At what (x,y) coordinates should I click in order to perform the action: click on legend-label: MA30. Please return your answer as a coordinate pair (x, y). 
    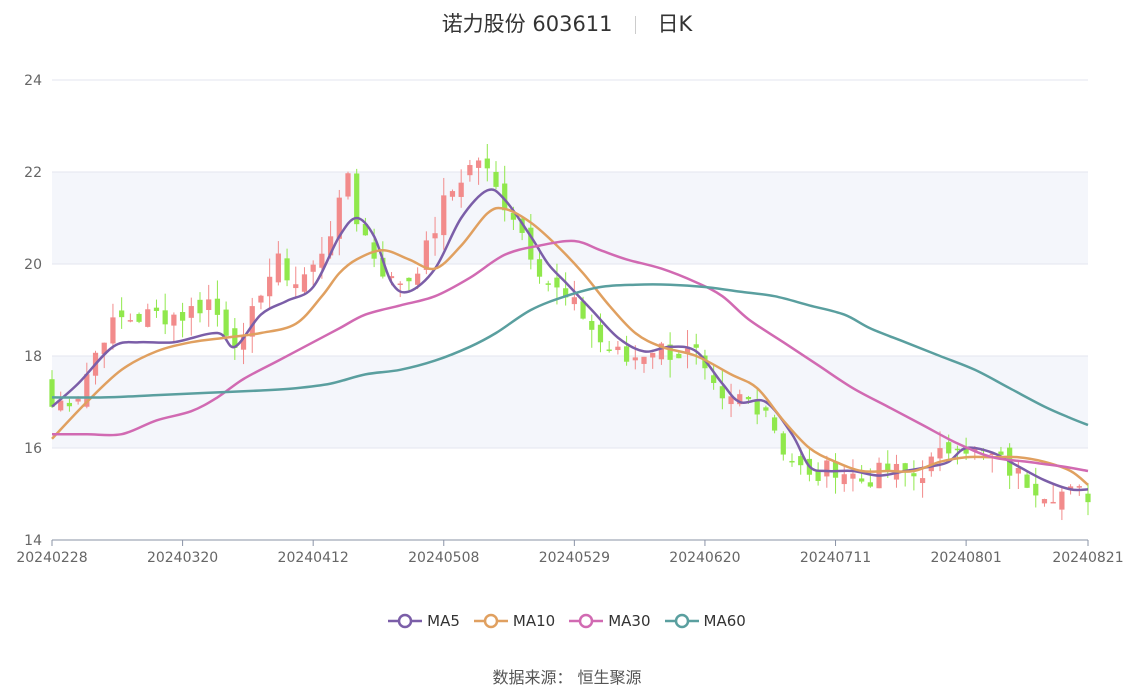
    Looking at the image, I should click on (629, 621).